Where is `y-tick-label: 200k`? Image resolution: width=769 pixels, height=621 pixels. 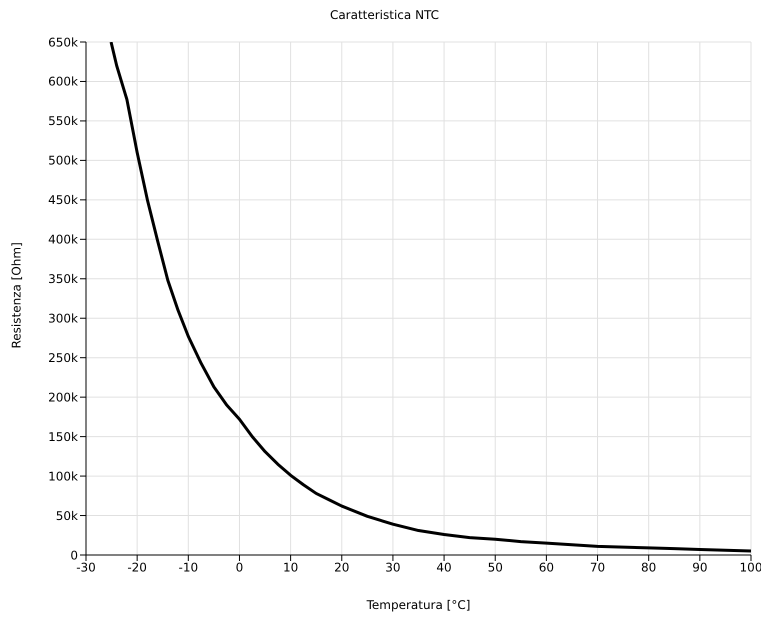
y-tick-label: 200k is located at coordinates (63, 397).